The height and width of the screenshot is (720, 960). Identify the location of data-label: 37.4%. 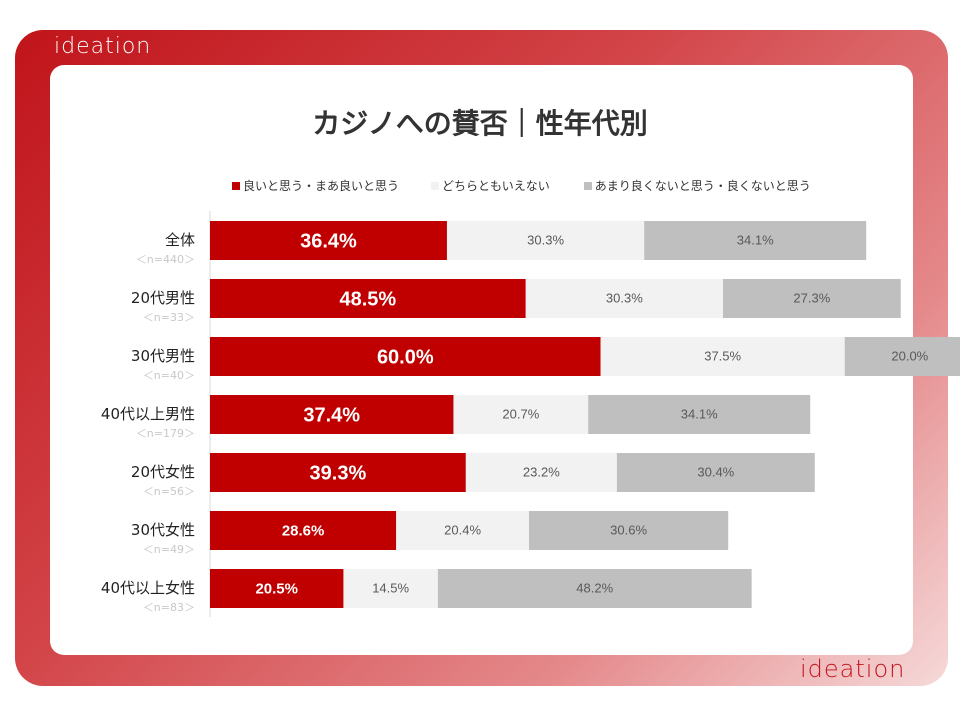
(331, 416).